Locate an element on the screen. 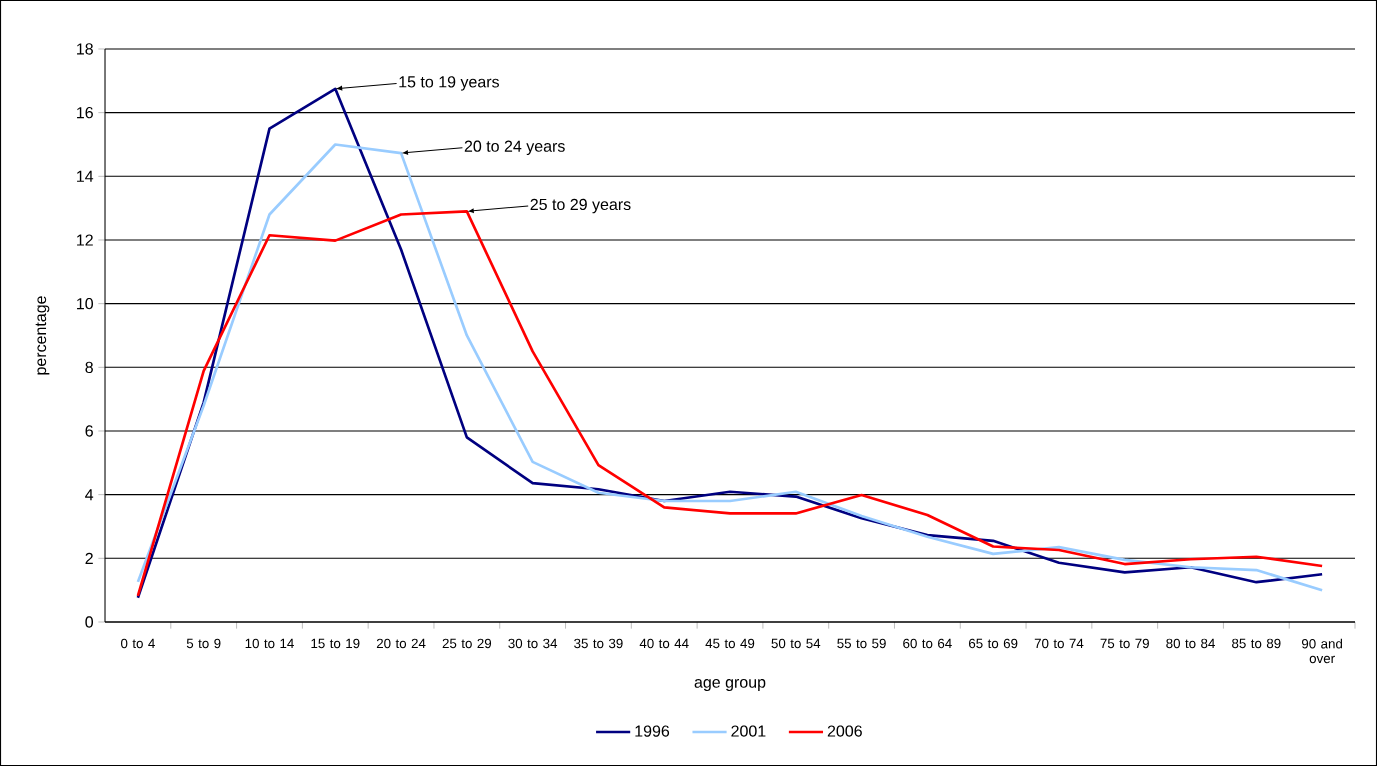  x-tick-label: 90 and over is located at coordinates (1322, 651).